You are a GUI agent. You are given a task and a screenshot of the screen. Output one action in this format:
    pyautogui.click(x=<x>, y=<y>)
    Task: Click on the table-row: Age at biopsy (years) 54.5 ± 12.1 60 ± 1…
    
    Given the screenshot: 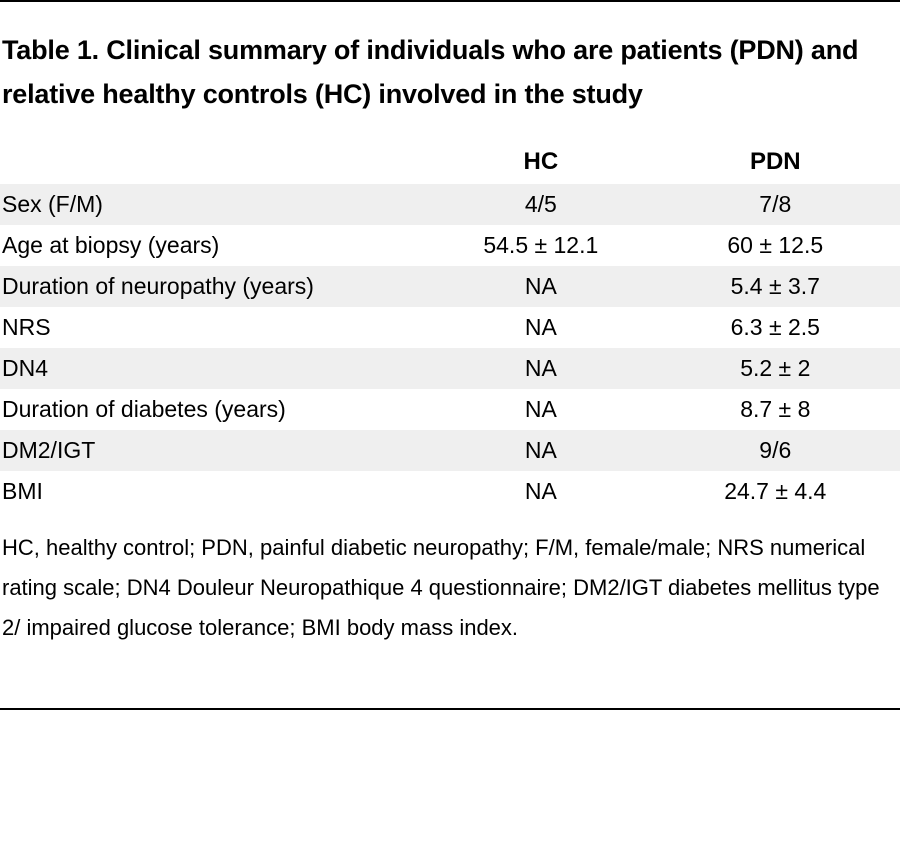 What is the action you would take?
    pyautogui.click(x=450, y=245)
    